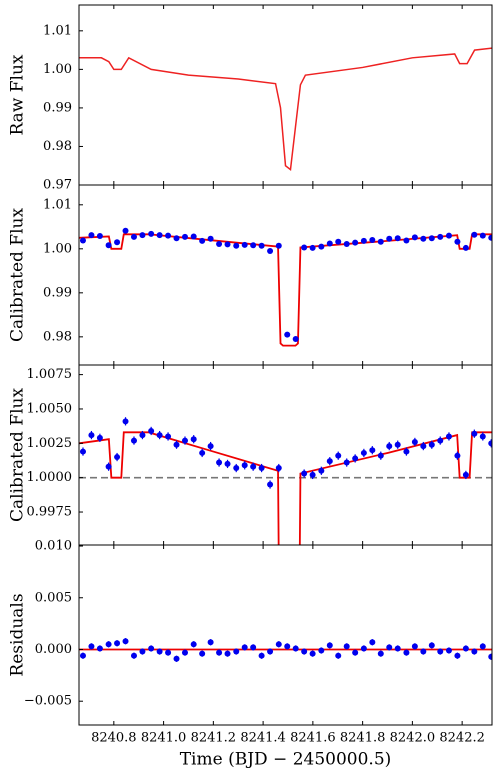  What do you see at coordinates (313, 738) in the screenshot?
I see `x-tick-label: 8241.6` at bounding box center [313, 738].